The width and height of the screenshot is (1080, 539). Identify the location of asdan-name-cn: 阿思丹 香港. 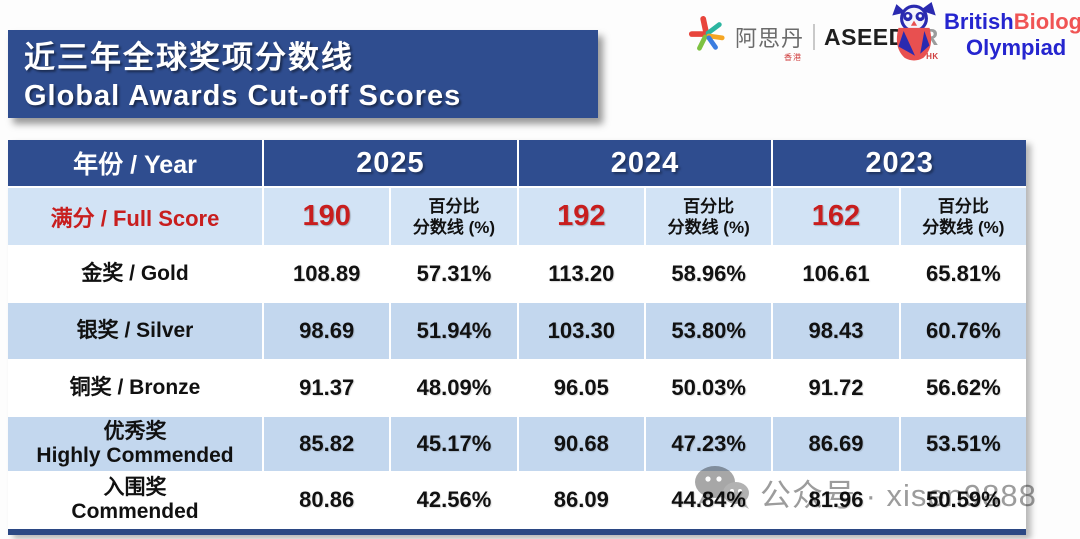
(770, 41).